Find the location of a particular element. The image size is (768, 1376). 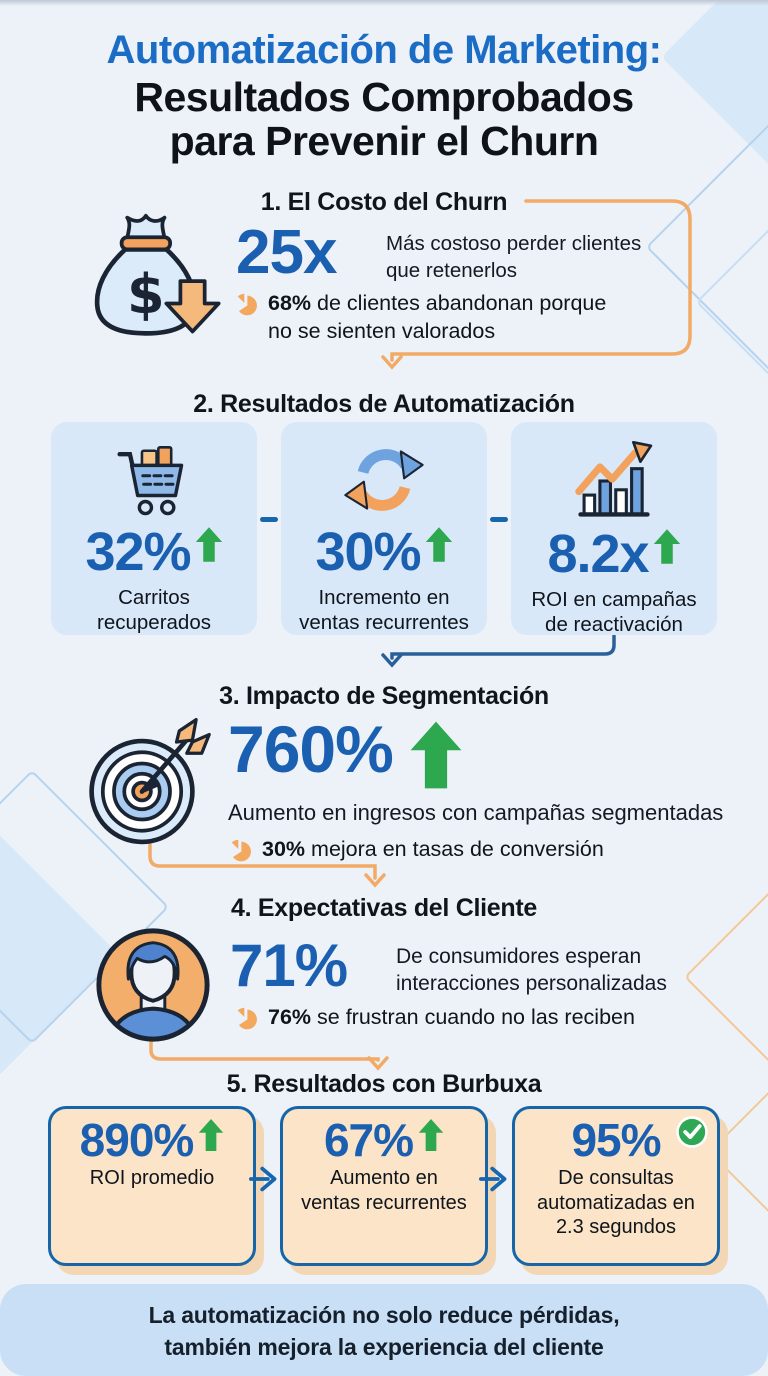

section3-substat: 30% mejora en tasas de conversión is located at coordinates (448, 850).